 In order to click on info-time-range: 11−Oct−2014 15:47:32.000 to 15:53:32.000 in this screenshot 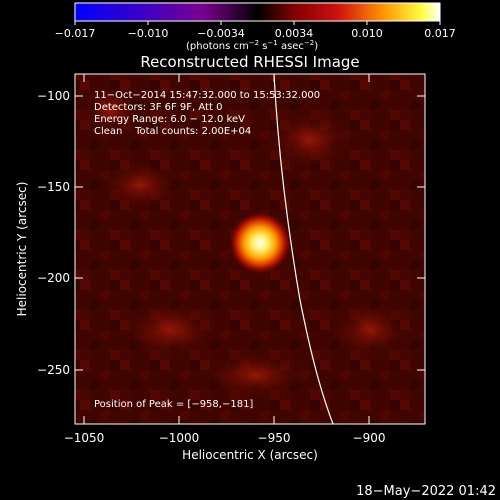, I will do `click(207, 95)`.